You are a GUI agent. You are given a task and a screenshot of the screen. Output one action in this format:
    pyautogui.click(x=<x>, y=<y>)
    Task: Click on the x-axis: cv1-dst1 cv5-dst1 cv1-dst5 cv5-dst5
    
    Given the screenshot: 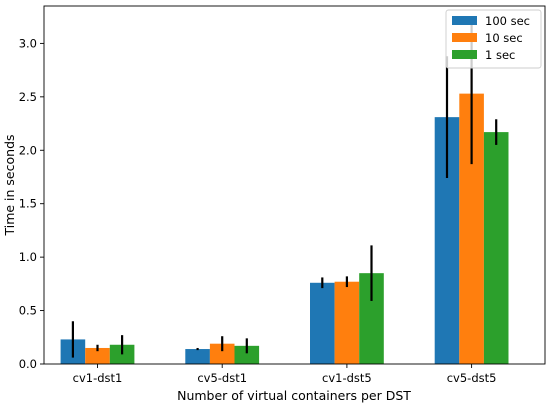 What is the action you would take?
    pyautogui.click(x=285, y=374)
    